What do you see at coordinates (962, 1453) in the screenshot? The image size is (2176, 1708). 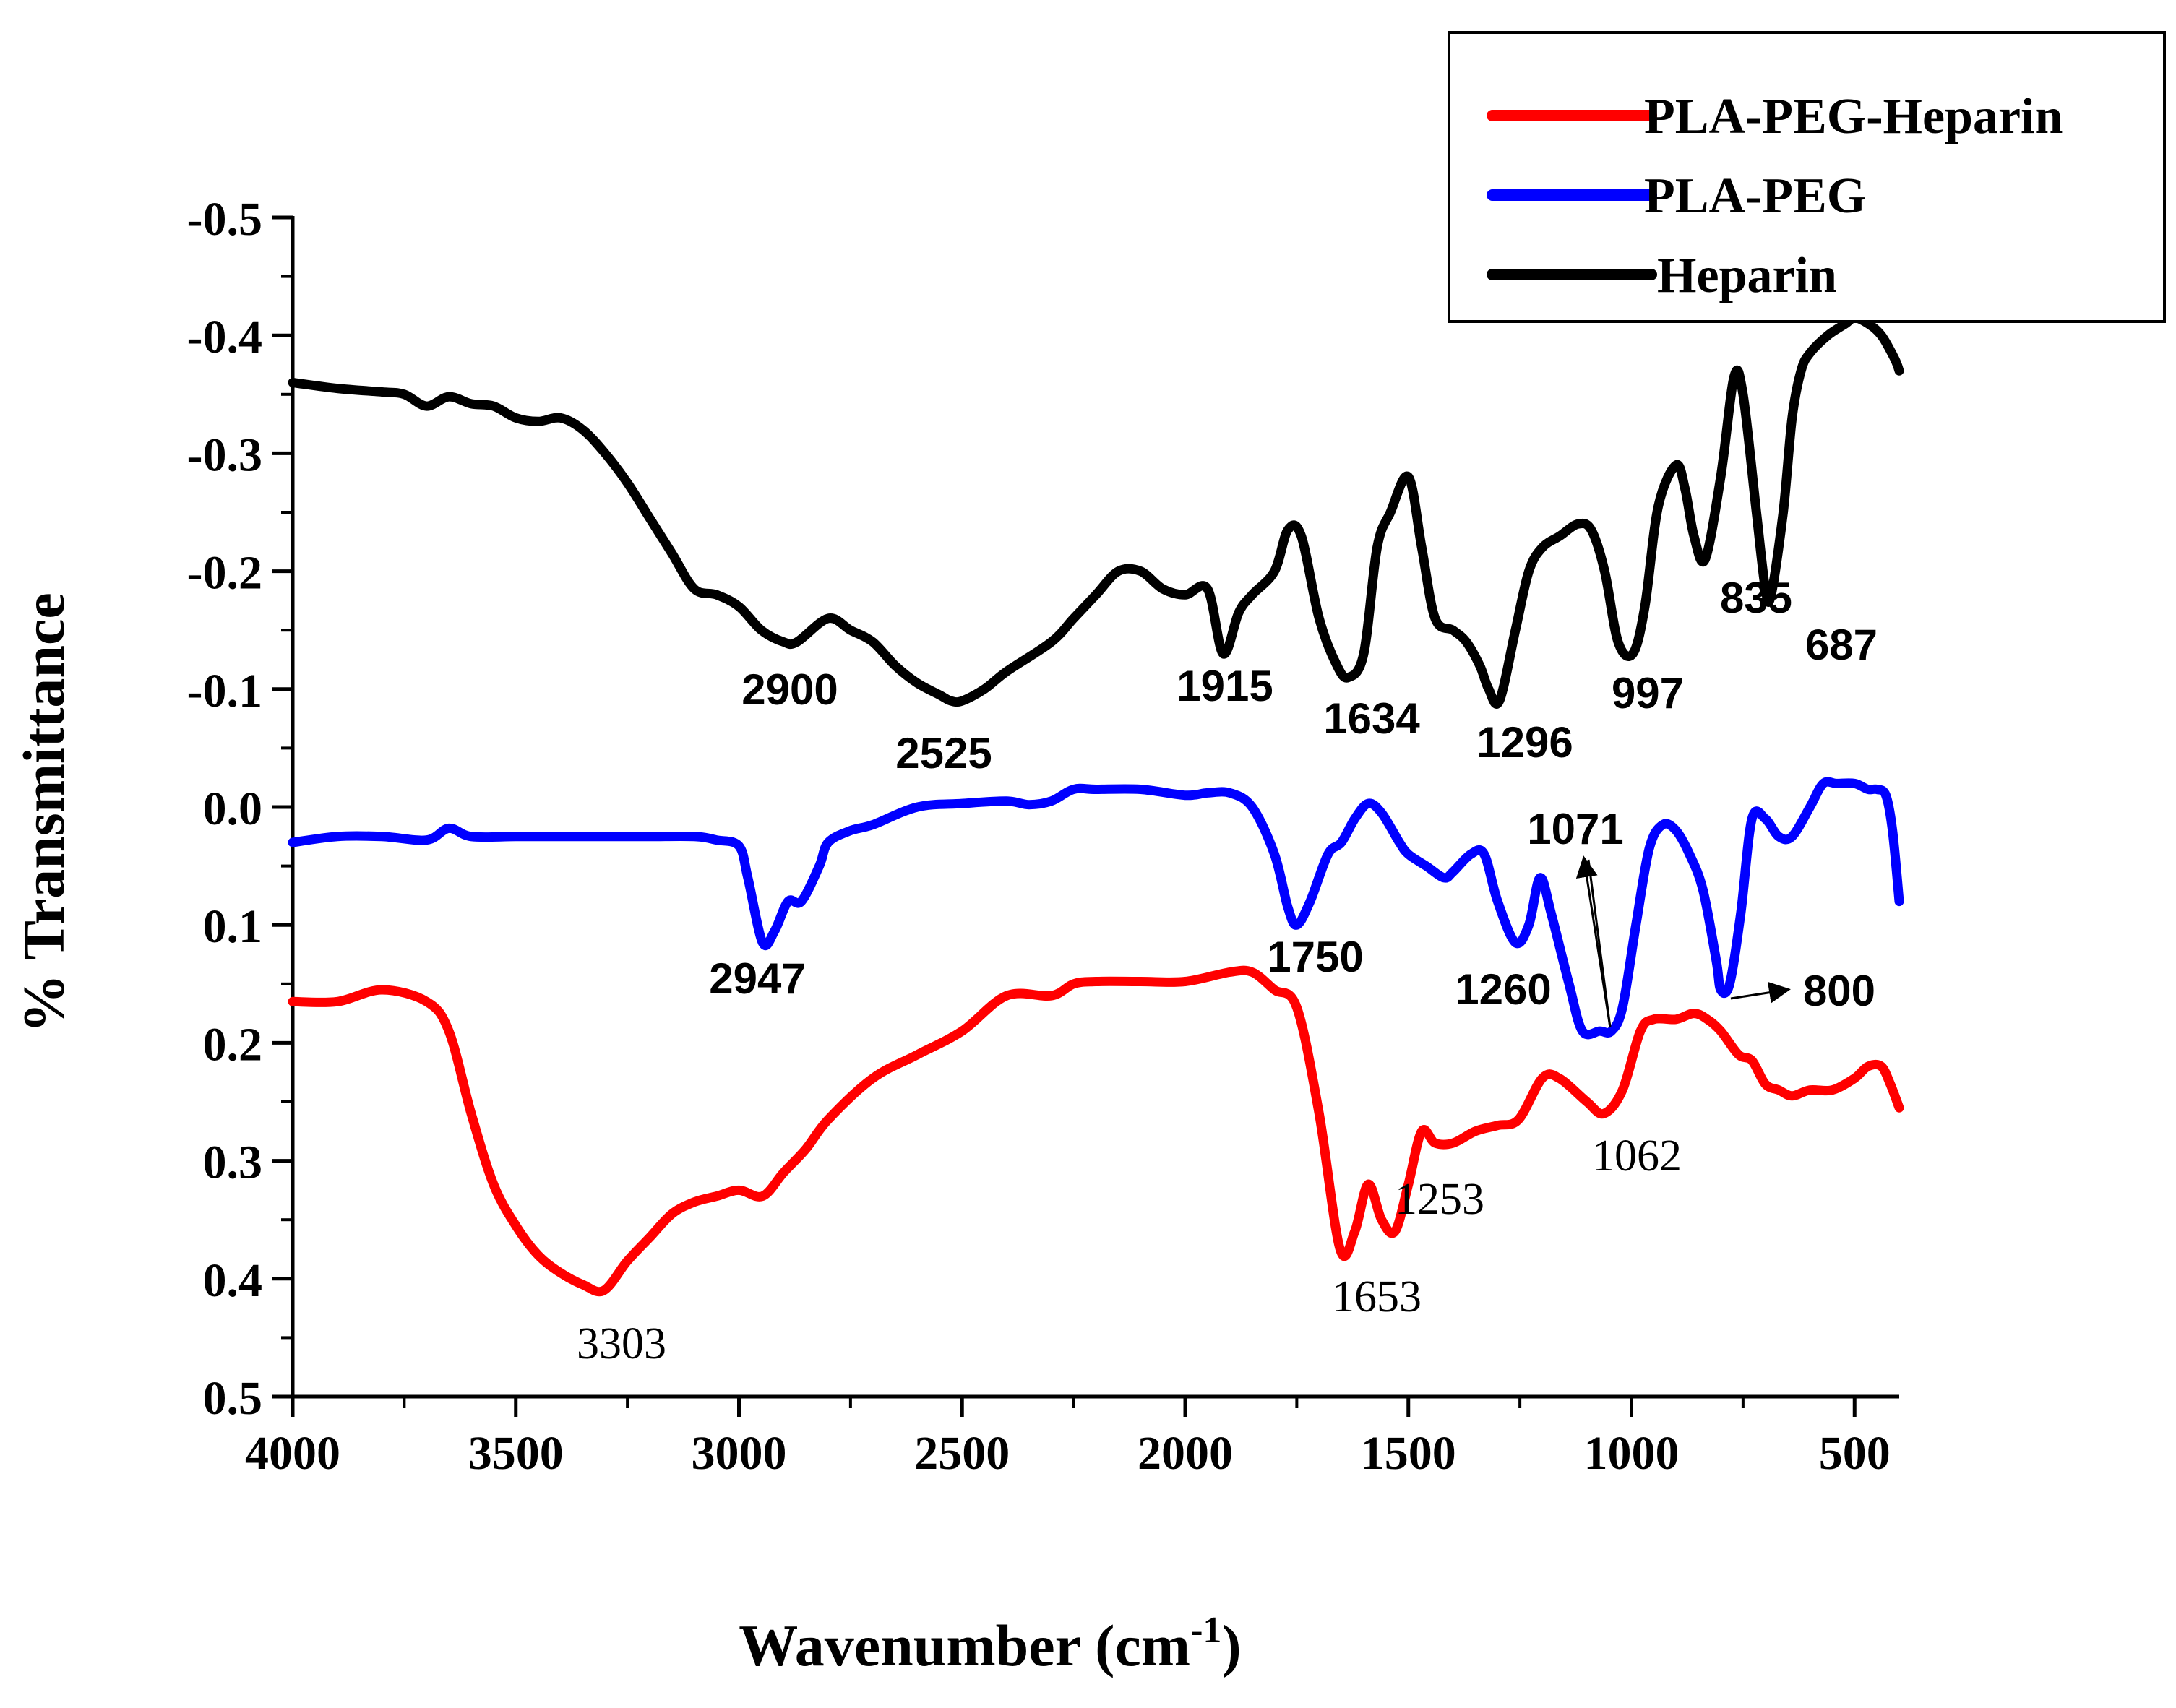 I see `x-tick-label: 2500` at bounding box center [962, 1453].